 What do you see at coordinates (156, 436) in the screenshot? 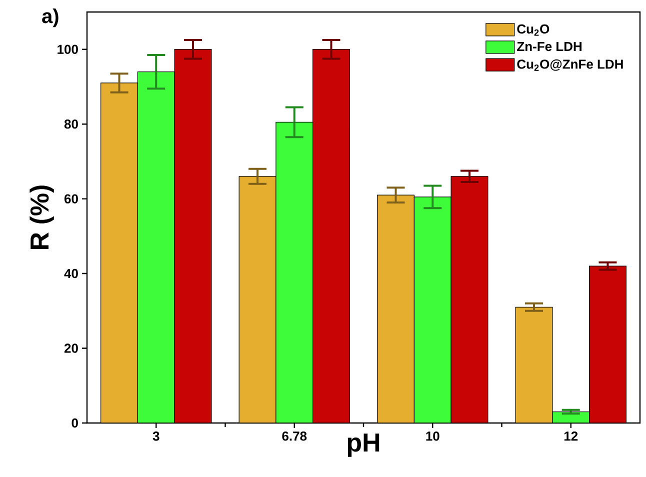
I see `x-tick-label: 3` at bounding box center [156, 436].